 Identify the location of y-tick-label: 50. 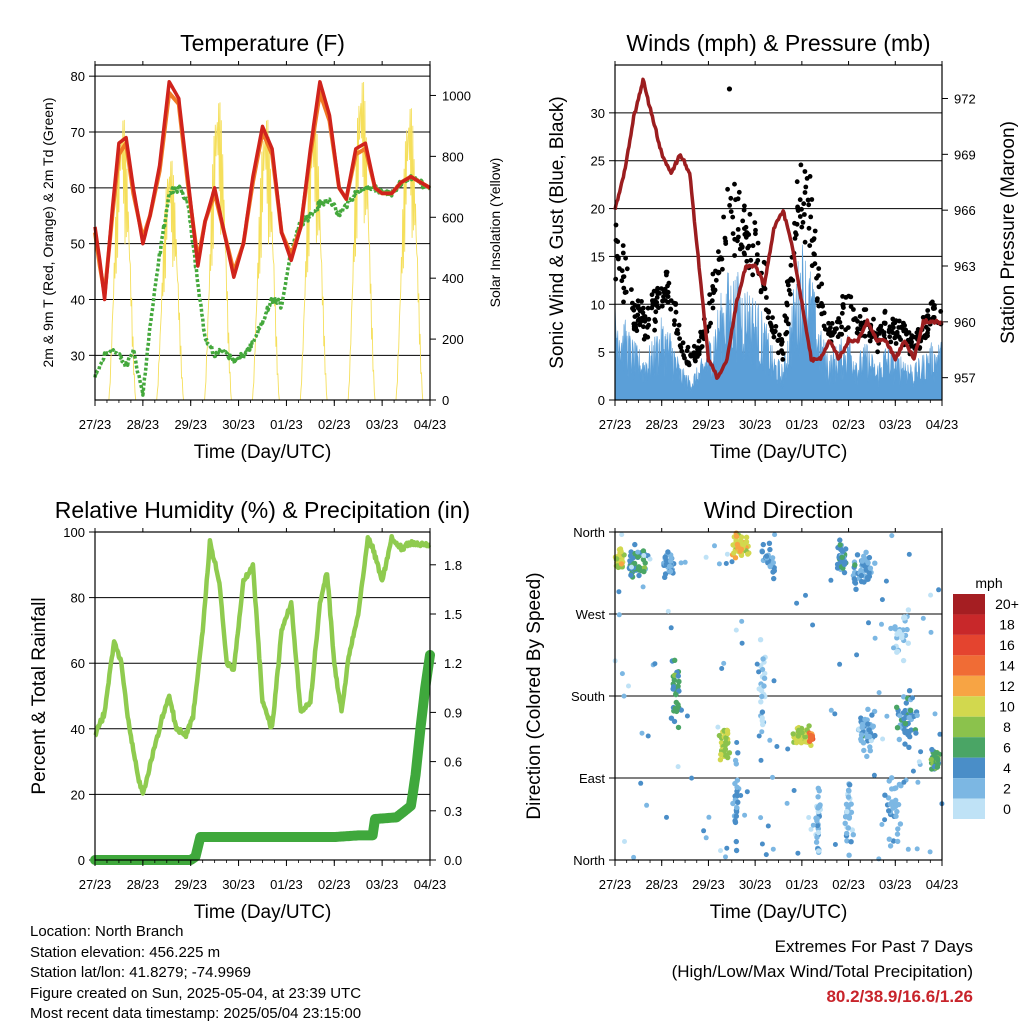
(78, 244).